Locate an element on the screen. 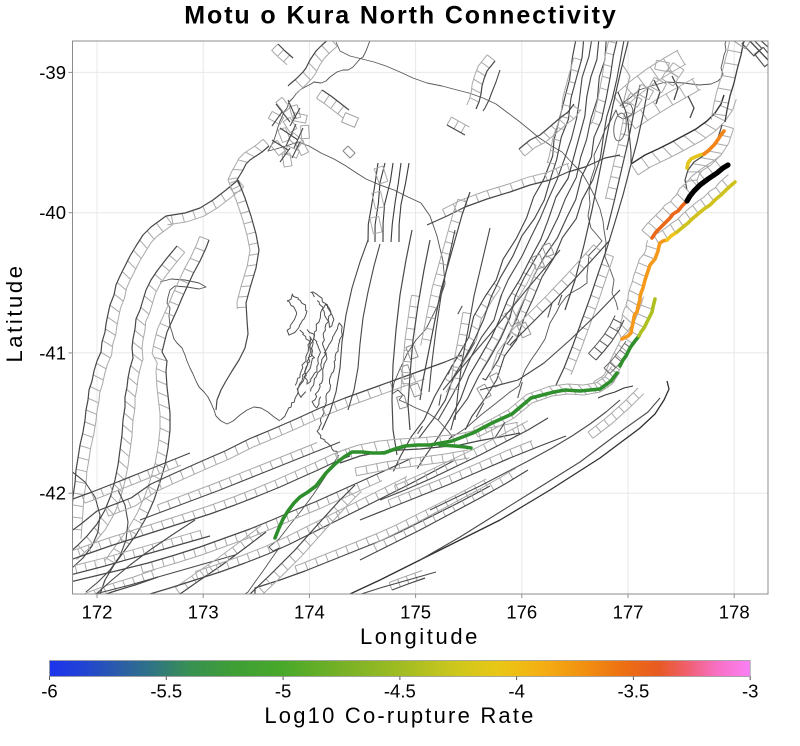  svg-text: Longitude is located at coordinates (420, 636).